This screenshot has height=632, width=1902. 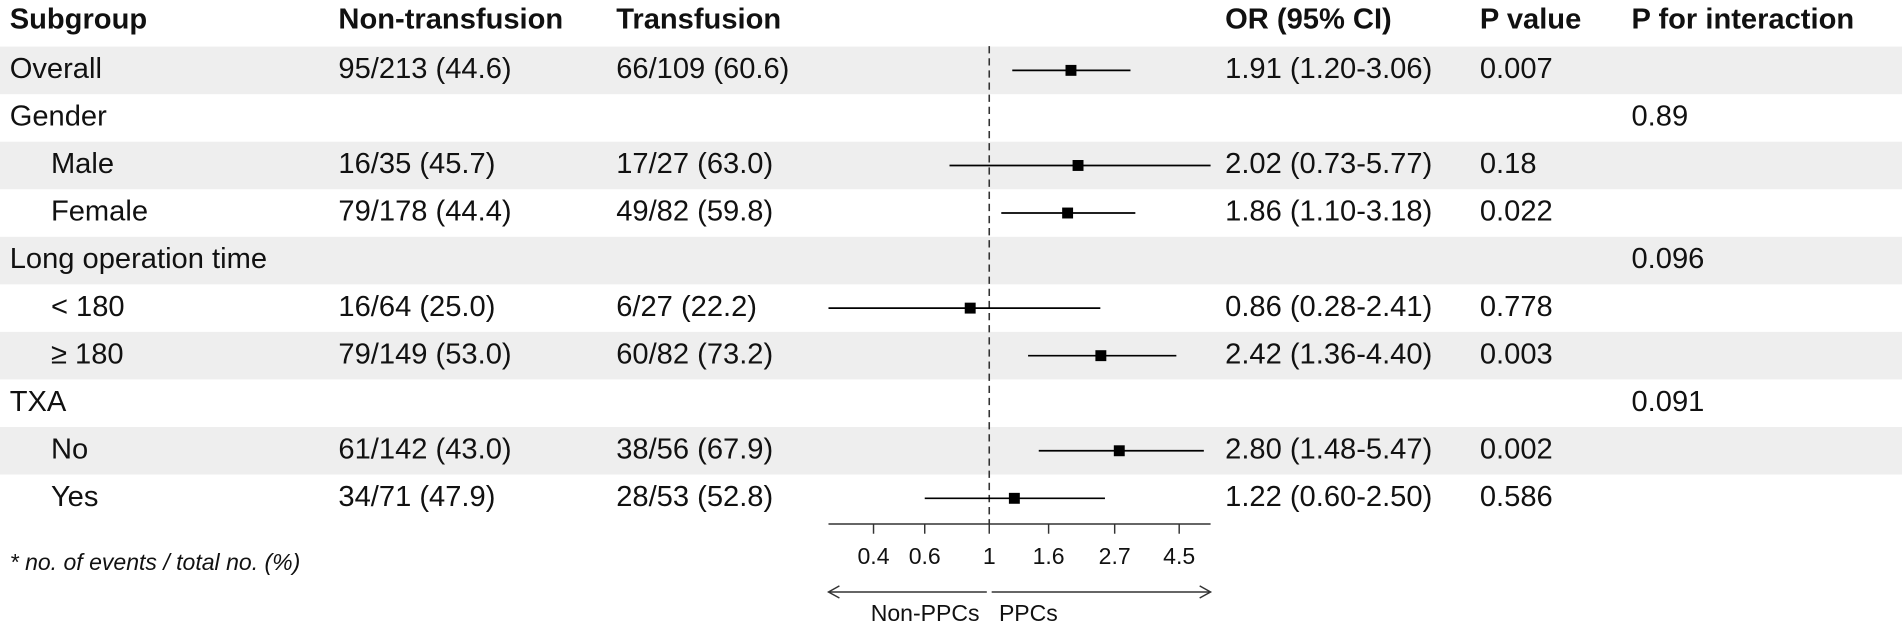 What do you see at coordinates (1659, 117) in the screenshot?
I see `p-interaction: 0.89` at bounding box center [1659, 117].